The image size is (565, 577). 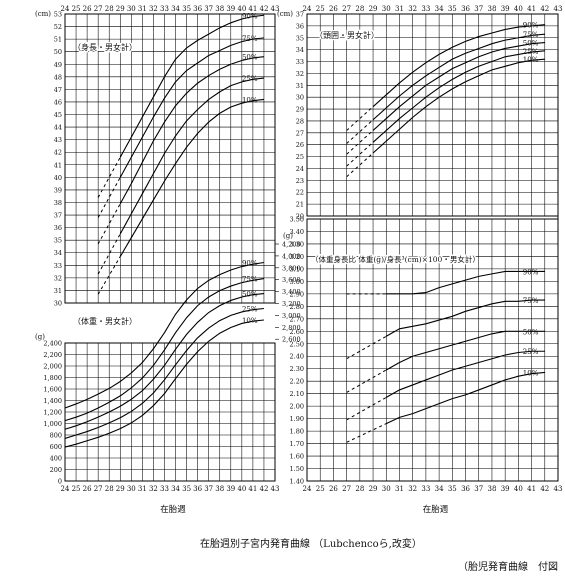 What do you see at coordinates (347, 35) in the screenshot?
I see `panel-label: （頭囲・男女計）` at bounding box center [347, 35].